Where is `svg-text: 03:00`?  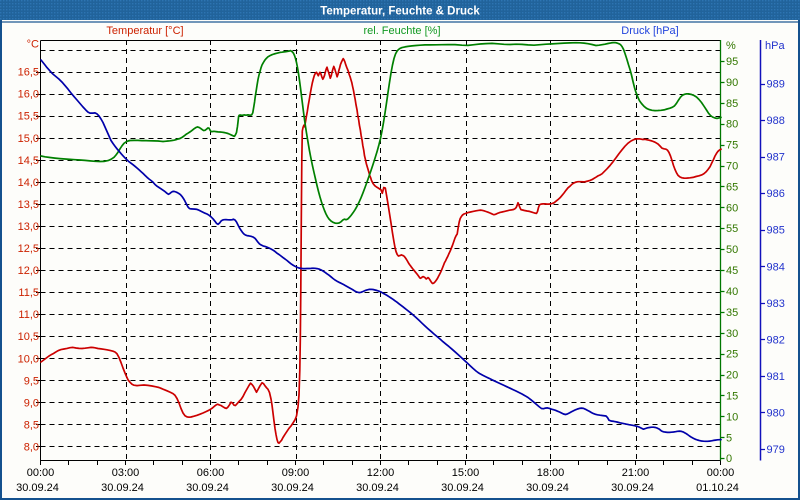
svg-text: 03:00 is located at coordinates (126, 473).